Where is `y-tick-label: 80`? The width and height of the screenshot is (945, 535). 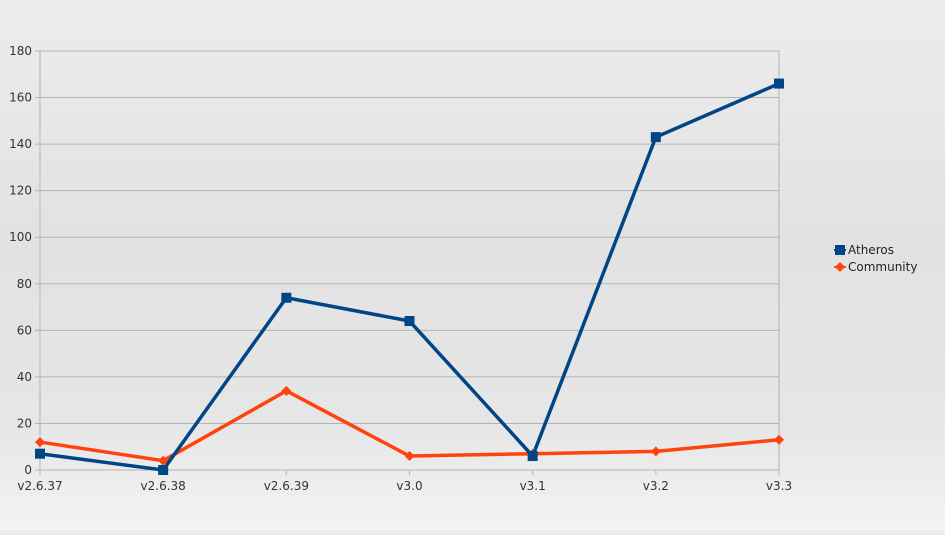
y-tick-label: 80 is located at coordinates (24, 284).